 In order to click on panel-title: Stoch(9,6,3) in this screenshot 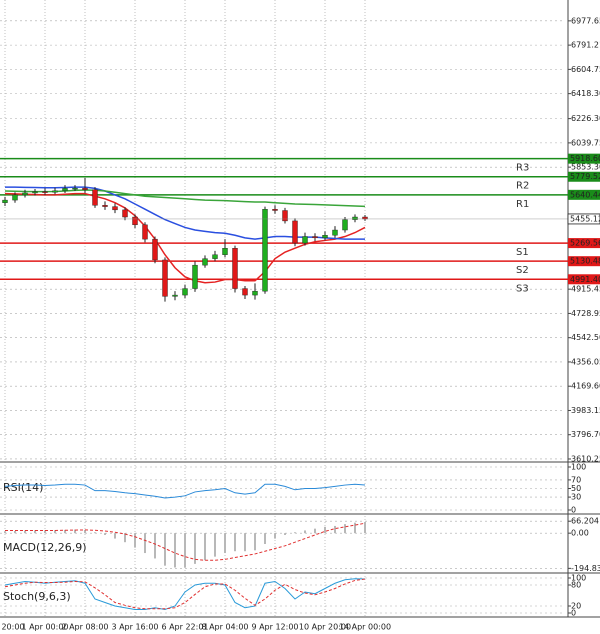, I will do `click(37, 596)`.